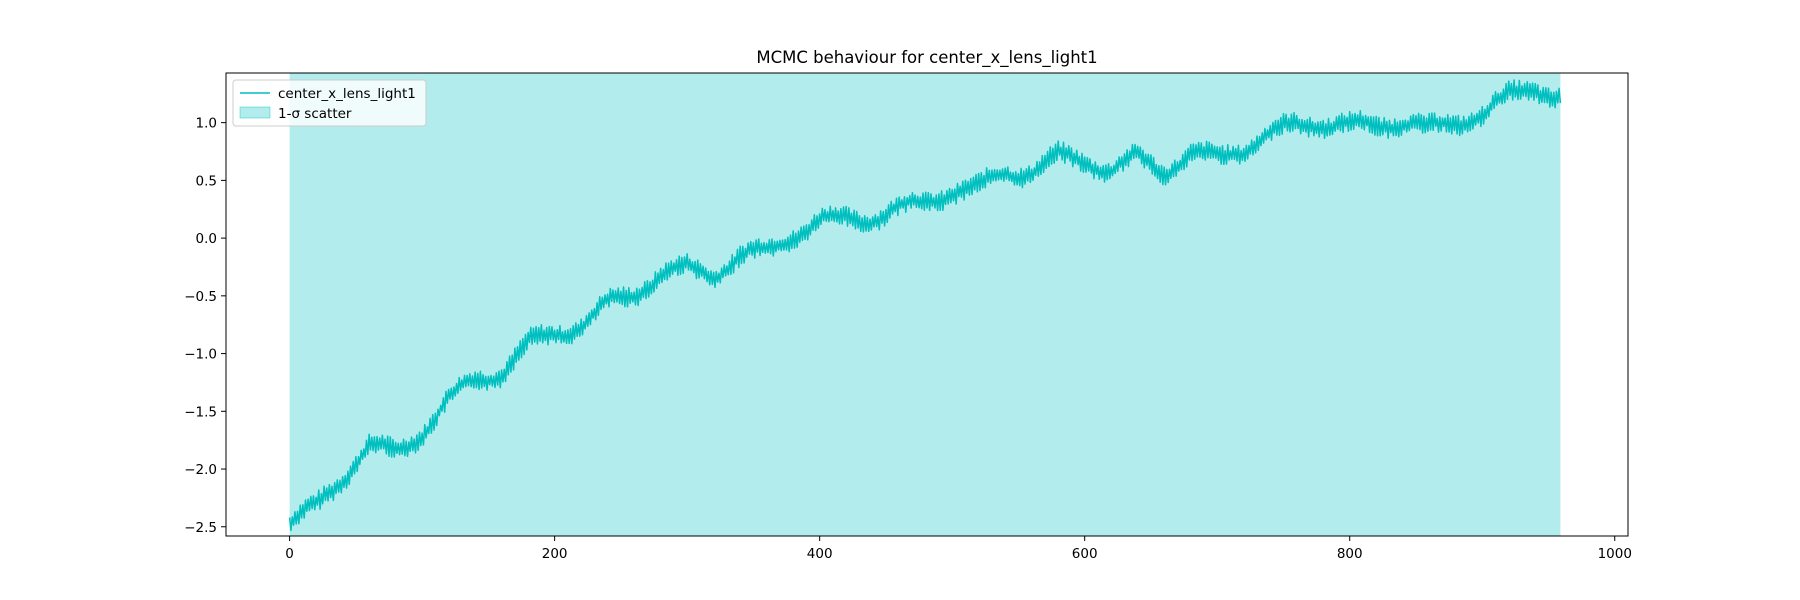  Describe the element at coordinates (1615, 554) in the screenshot. I see `x-tick-label: 1000` at that location.